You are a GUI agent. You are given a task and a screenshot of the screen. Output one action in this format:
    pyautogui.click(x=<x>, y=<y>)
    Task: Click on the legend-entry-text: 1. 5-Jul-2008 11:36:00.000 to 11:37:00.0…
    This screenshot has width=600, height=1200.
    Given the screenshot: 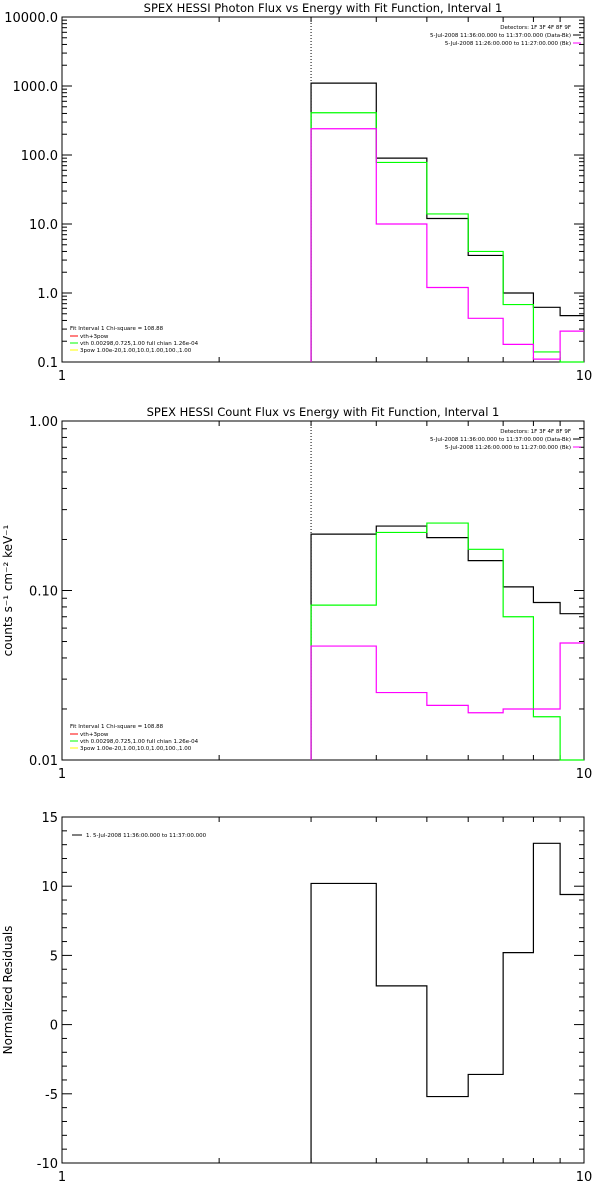 What is the action you would take?
    pyautogui.click(x=146, y=836)
    